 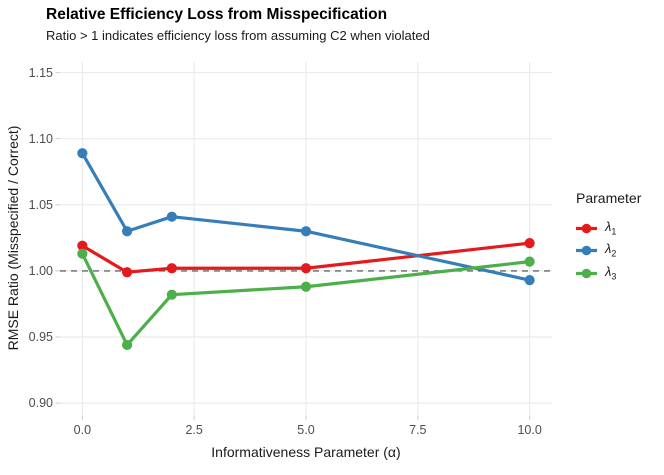 I want to click on legend-item-lambda_2: λ2, so click(x=608, y=251).